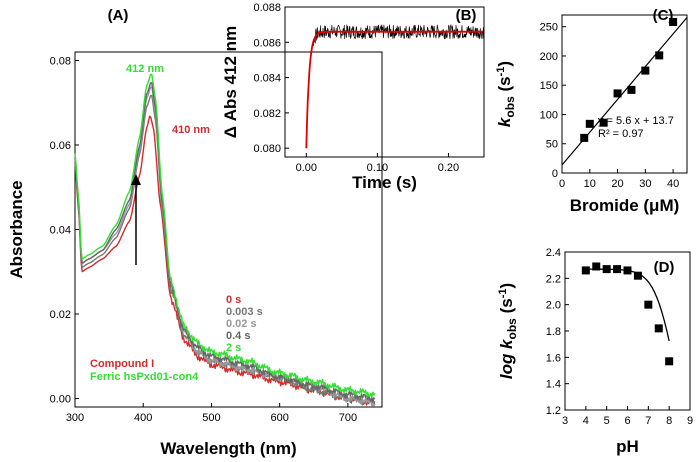 This screenshot has height=462, width=700. Describe the element at coordinates (466, 15) in the screenshot. I see `panel-label: (B)` at that location.